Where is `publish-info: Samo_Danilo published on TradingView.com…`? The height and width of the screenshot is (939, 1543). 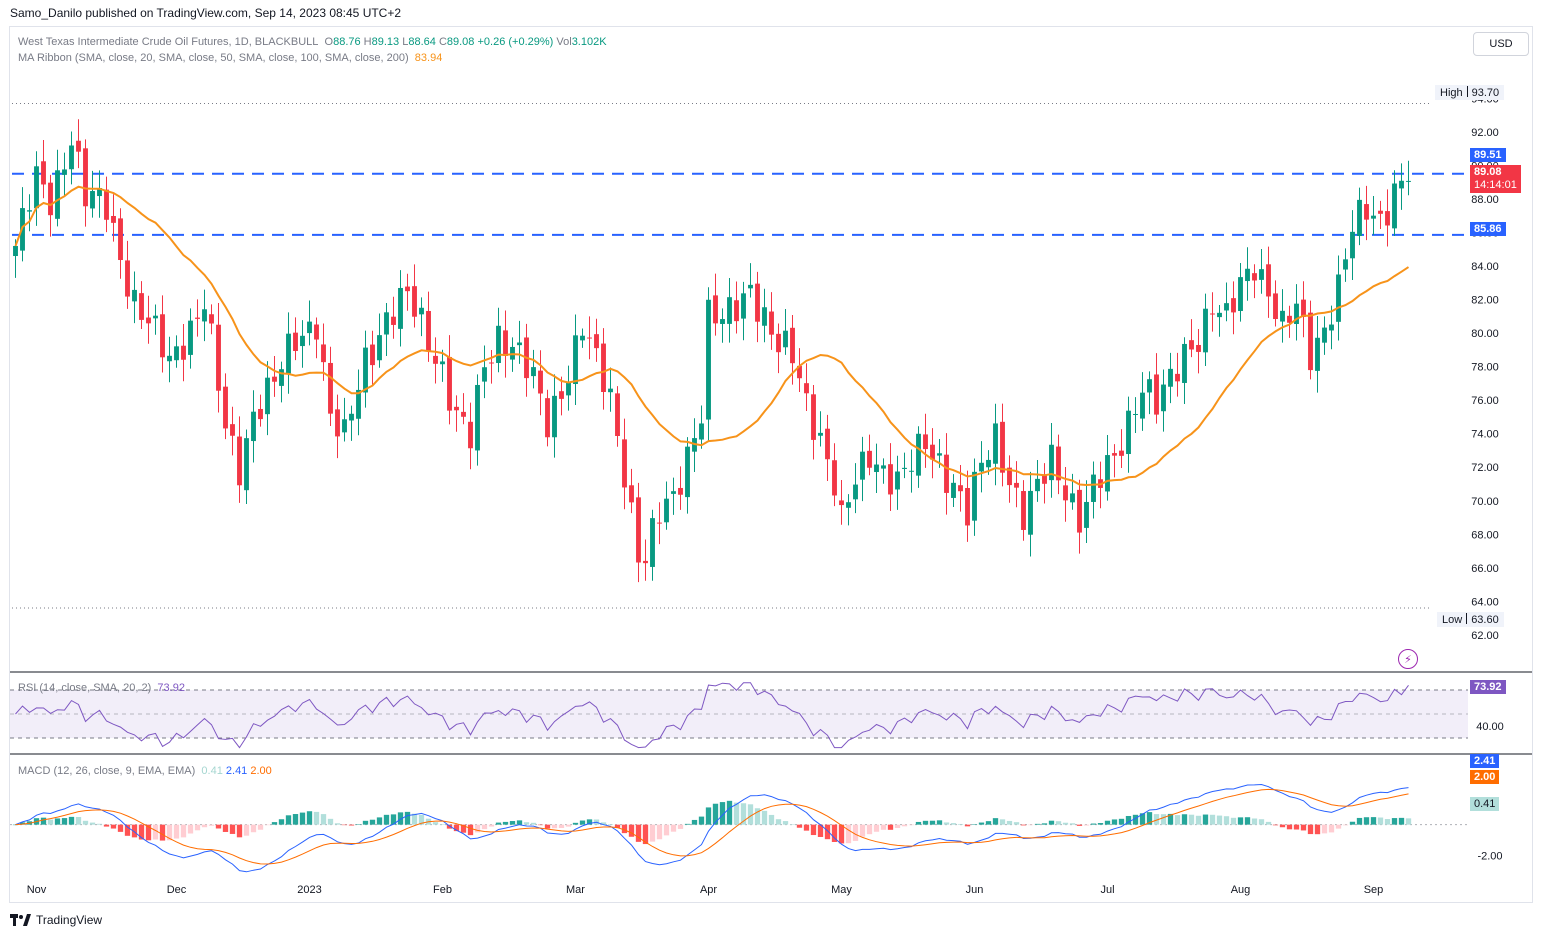
publish-info: Samo_Danilo published on TradingView.com… is located at coordinates (206, 13).